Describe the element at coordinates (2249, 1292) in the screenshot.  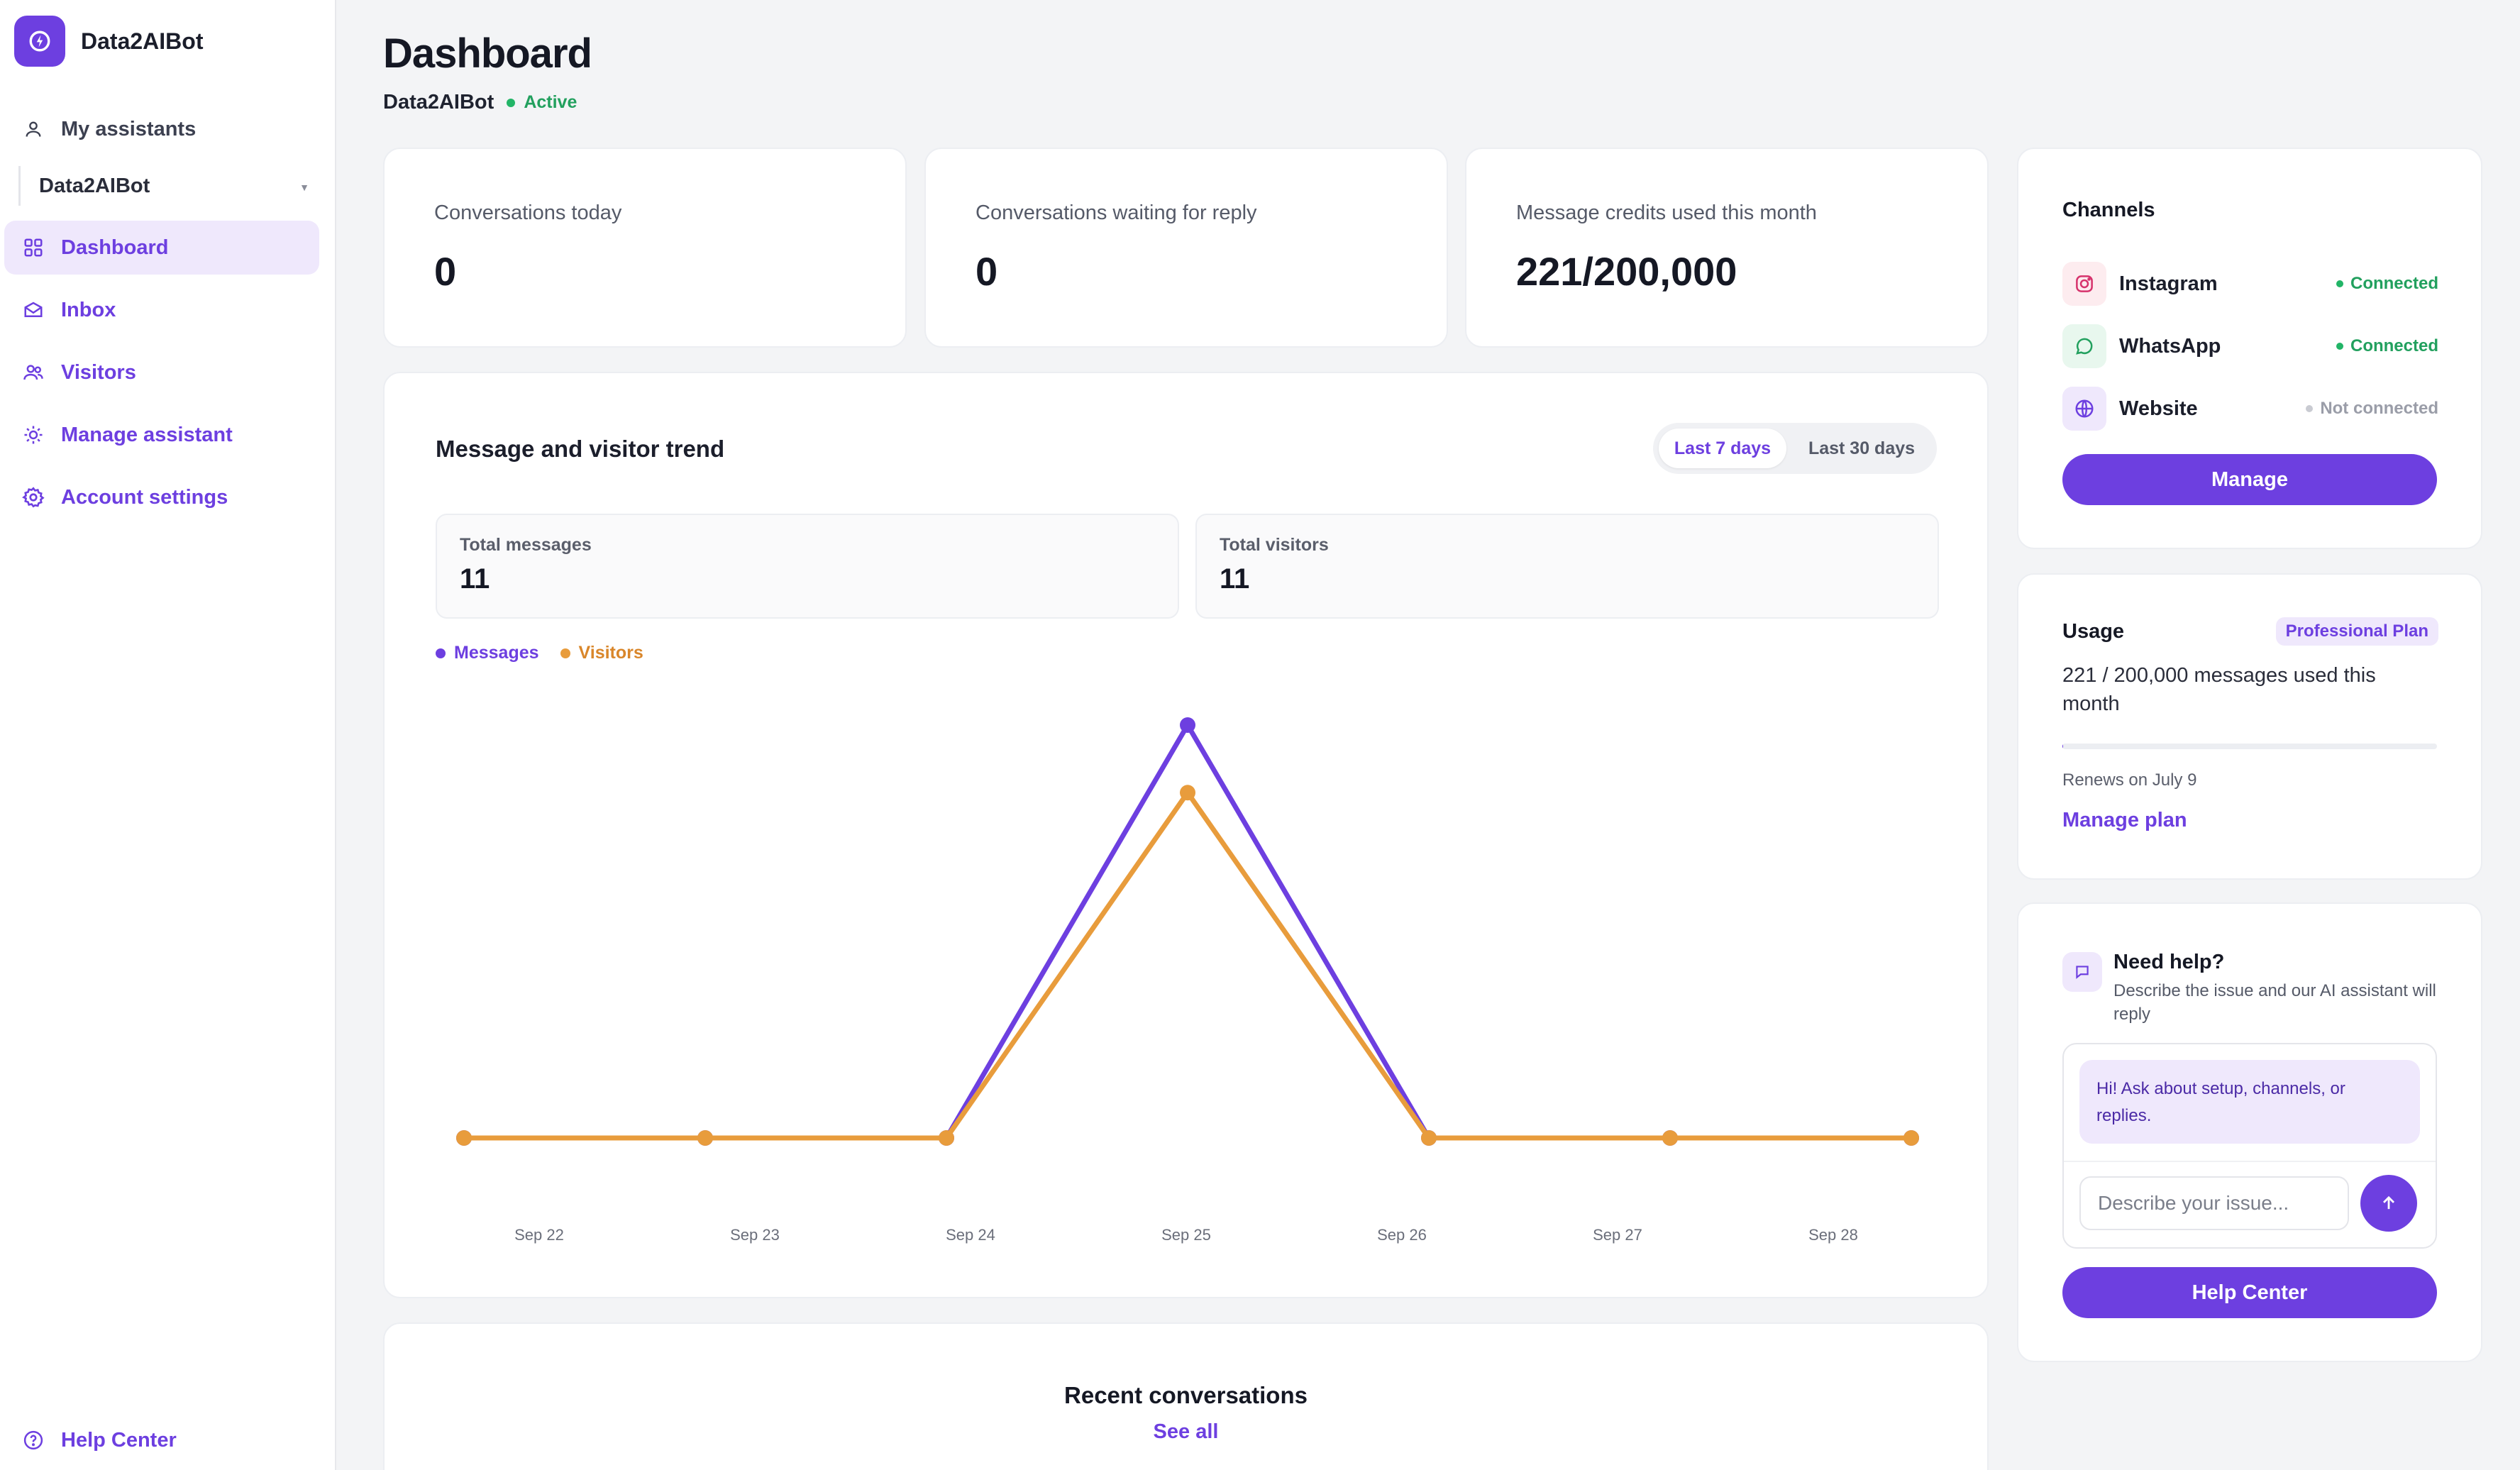
I see `help-center-button: Help Center` at that location.